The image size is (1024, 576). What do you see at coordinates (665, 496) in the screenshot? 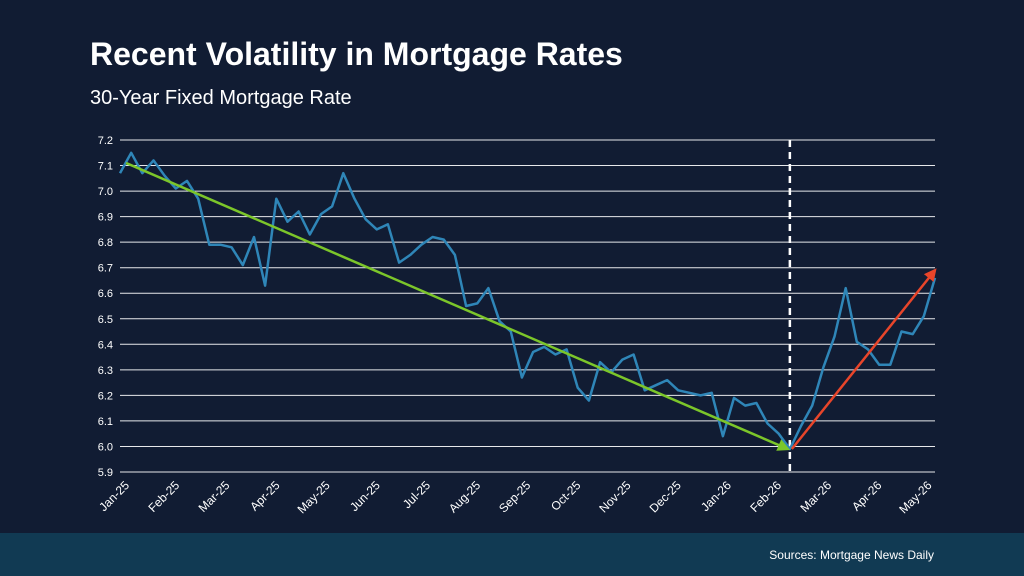
I see `x-tick-label: Dec-25` at bounding box center [665, 496].